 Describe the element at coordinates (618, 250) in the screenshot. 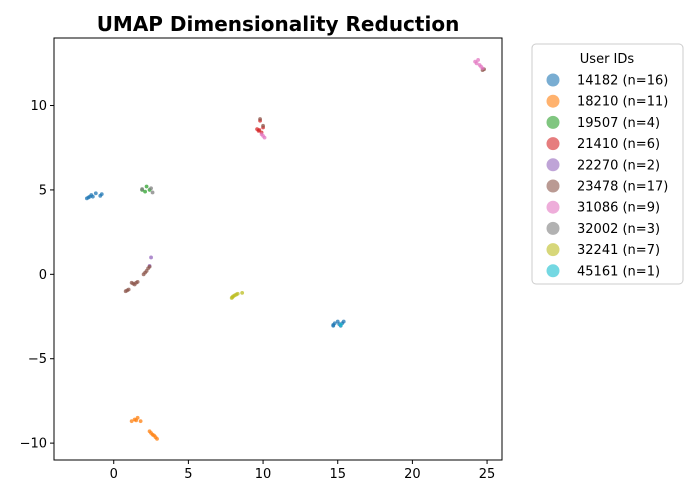

I see `legend-label: 32241 (n=7)` at that location.